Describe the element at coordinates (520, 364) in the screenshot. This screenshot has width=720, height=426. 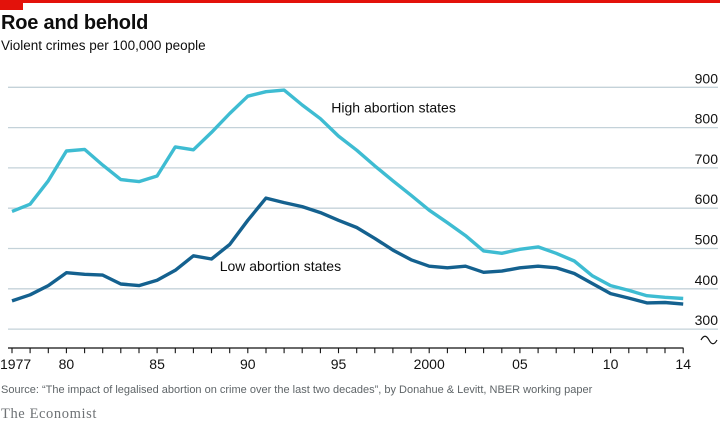
I see `x-axis-label-2005: 05` at that location.